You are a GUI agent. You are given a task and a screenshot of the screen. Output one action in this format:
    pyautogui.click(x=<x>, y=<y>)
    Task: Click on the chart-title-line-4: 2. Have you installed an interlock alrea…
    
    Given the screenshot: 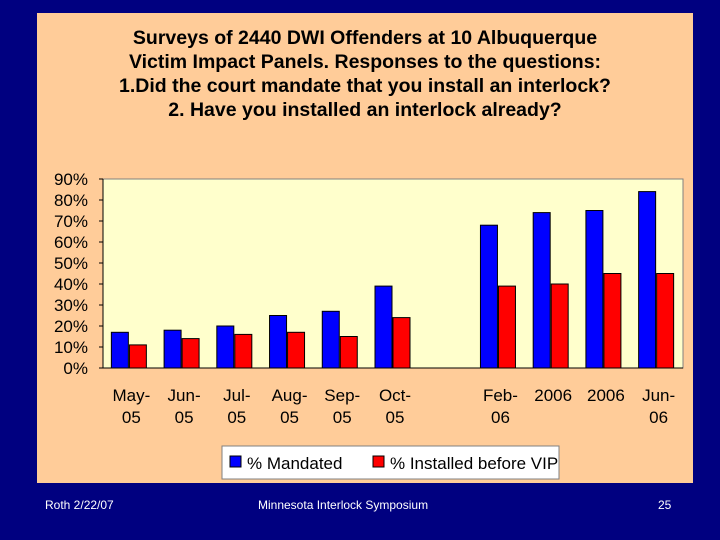 What is the action you would take?
    pyautogui.click(x=365, y=110)
    